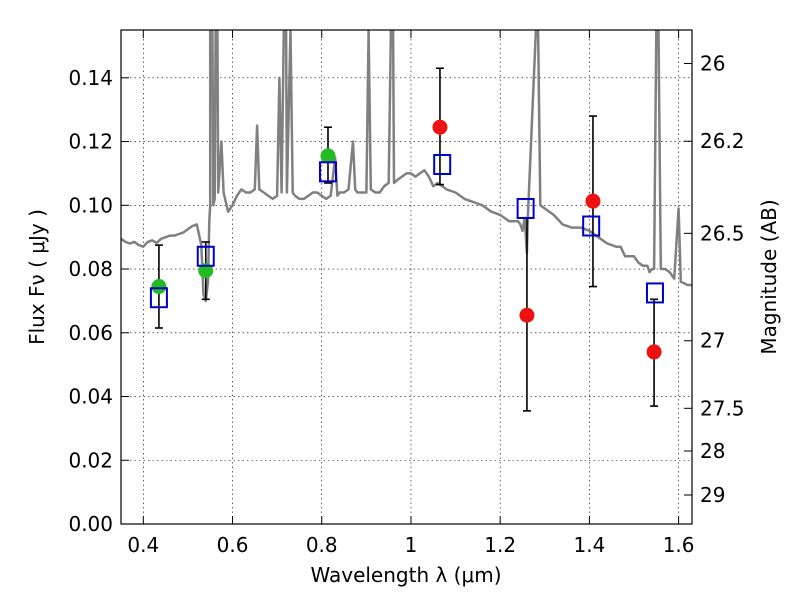  I want to click on y-tick-label: 0.06, so click(90, 333).